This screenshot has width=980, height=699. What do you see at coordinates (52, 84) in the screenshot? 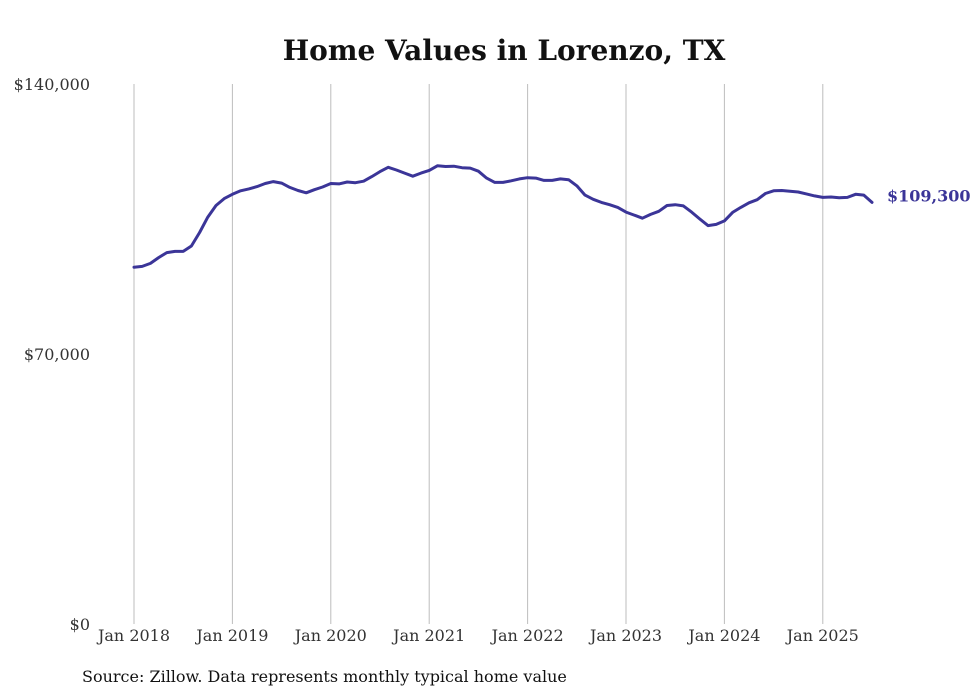
I see `y-tick-label: $140,000` at bounding box center [52, 84].